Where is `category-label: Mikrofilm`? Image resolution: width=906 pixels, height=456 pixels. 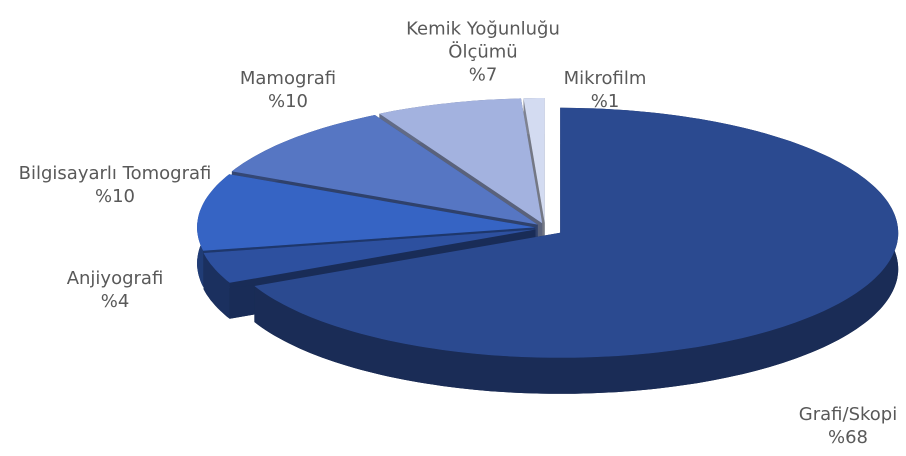
category-label: Mikrofilm is located at coordinates (605, 78).